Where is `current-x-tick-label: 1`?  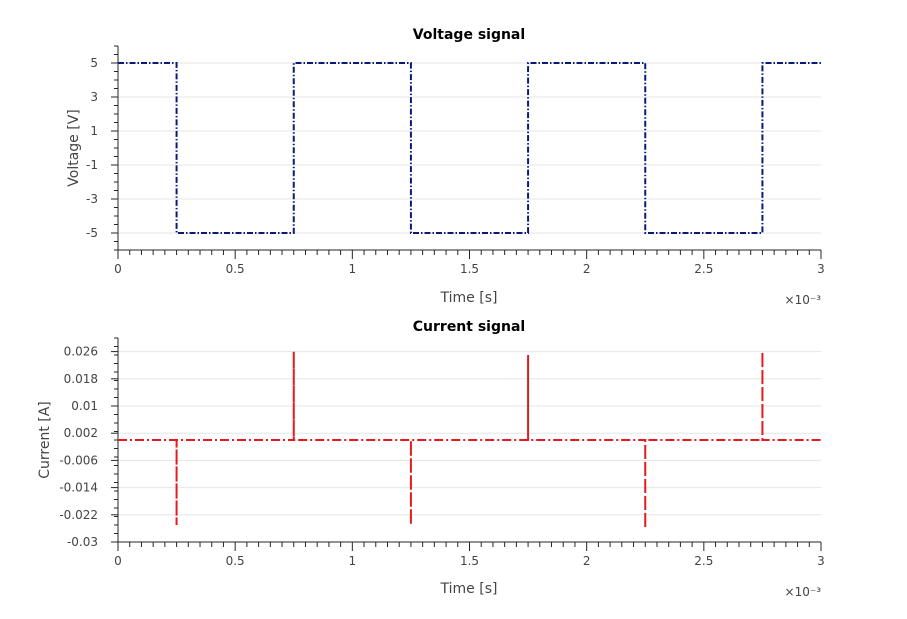
current-x-tick-label: 1 is located at coordinates (353, 561).